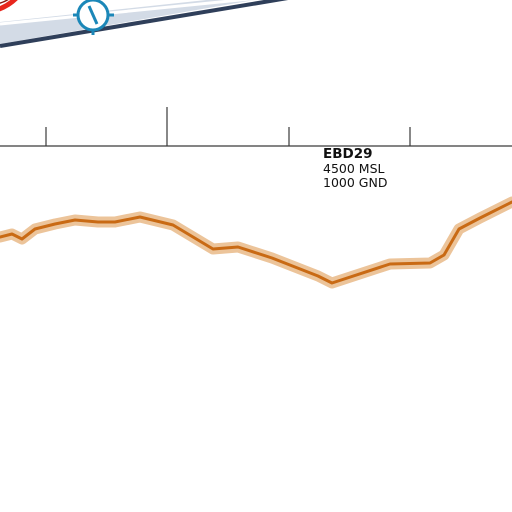  Describe the element at coordinates (256, 127) in the screenshot. I see `distance-axis` at that location.